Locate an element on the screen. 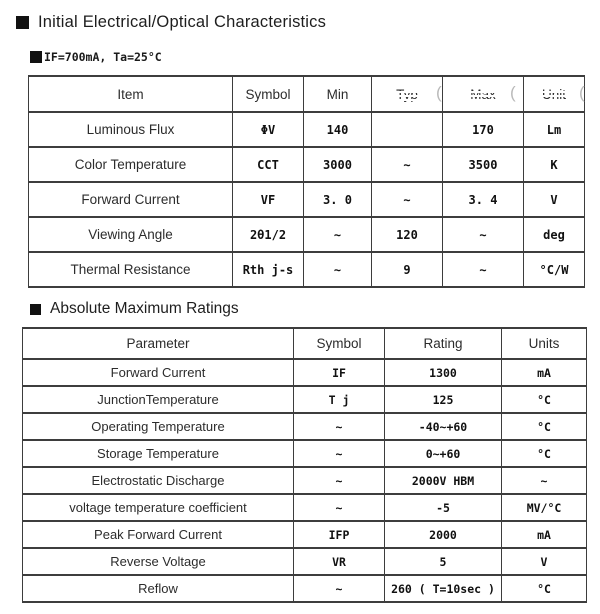  symbol-cell: ΦV is located at coordinates (268, 129).